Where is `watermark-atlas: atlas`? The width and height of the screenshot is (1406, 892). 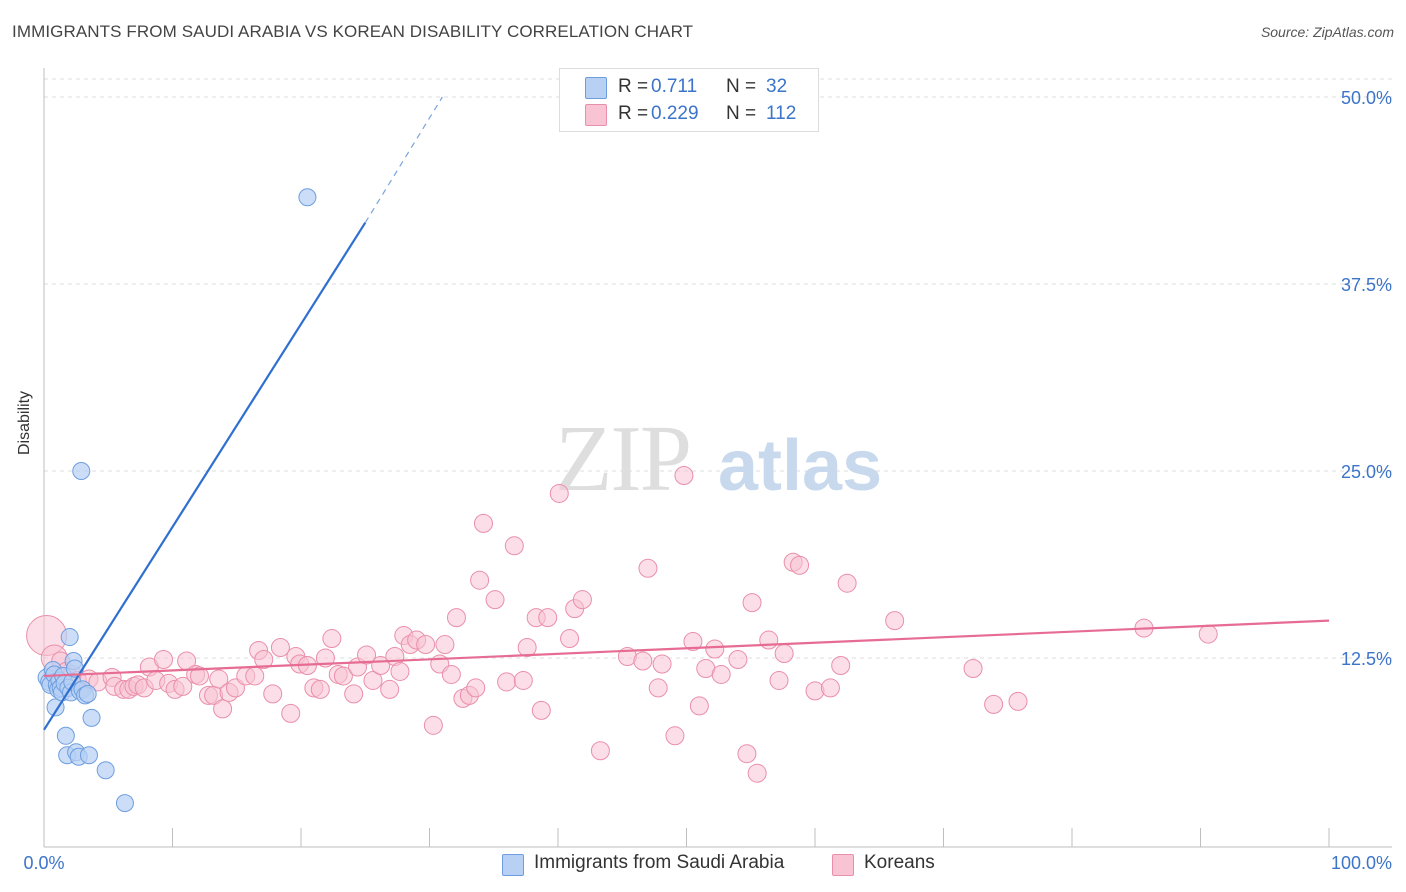
watermark-atlas: atlas is located at coordinates (800, 466).